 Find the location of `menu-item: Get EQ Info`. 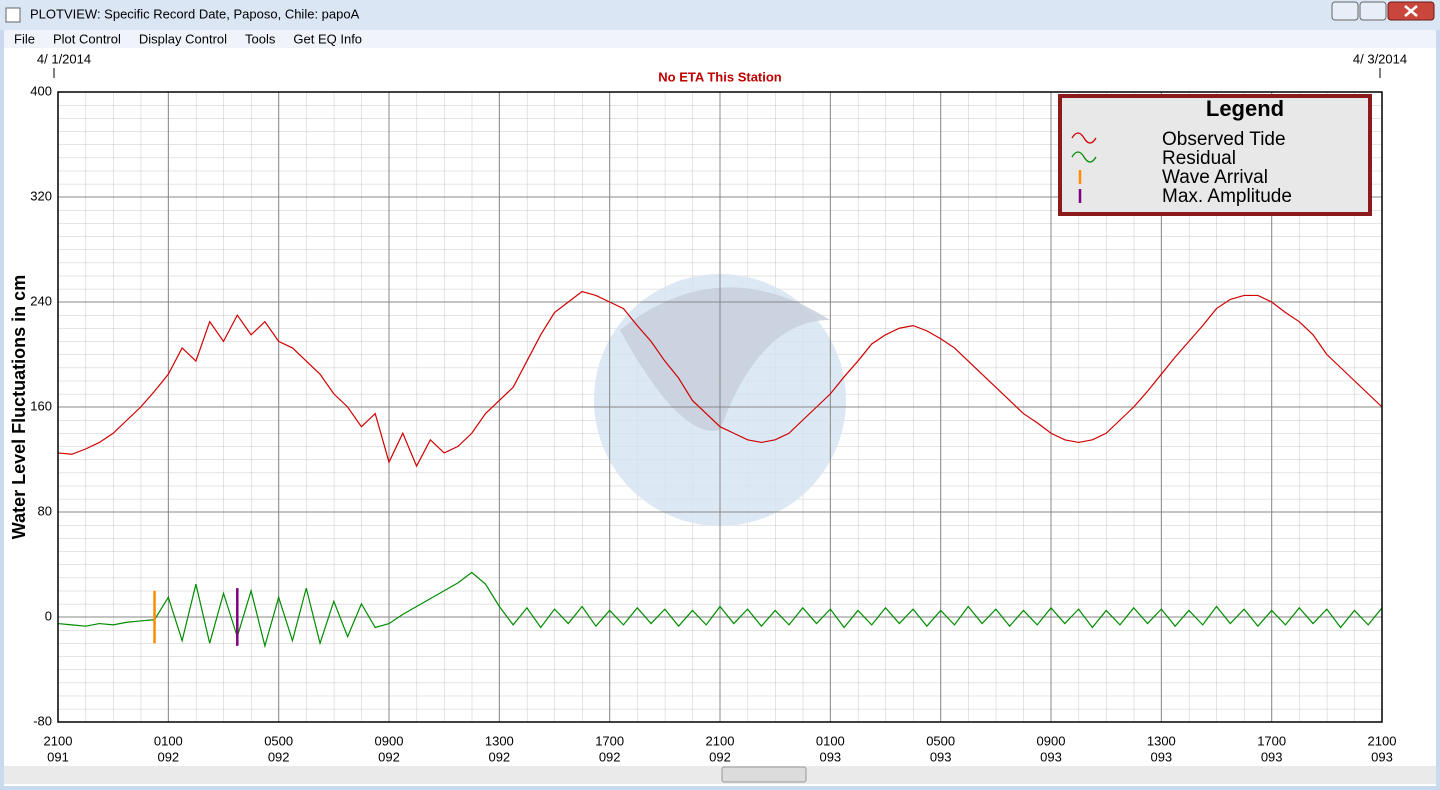

menu-item: Get EQ Info is located at coordinates (327, 38).